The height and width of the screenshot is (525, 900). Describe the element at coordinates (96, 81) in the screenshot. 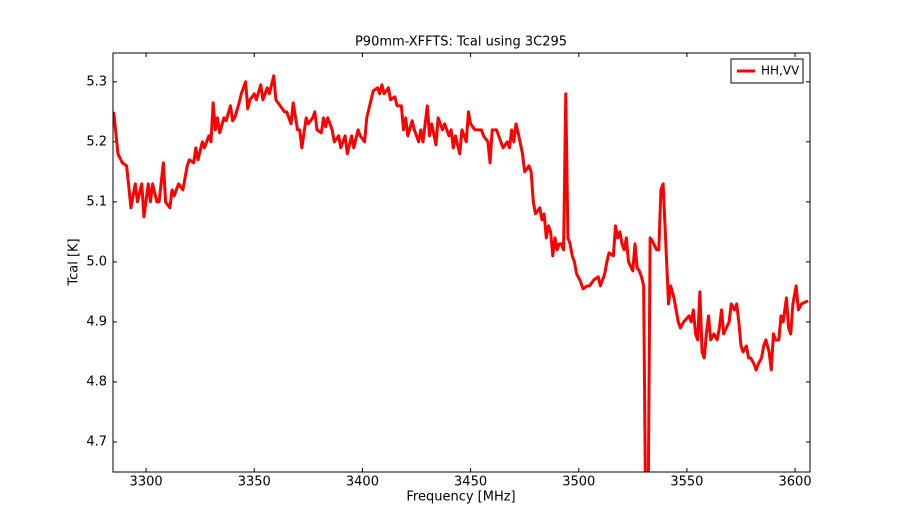

I see `y-tick-label: 5.3` at that location.